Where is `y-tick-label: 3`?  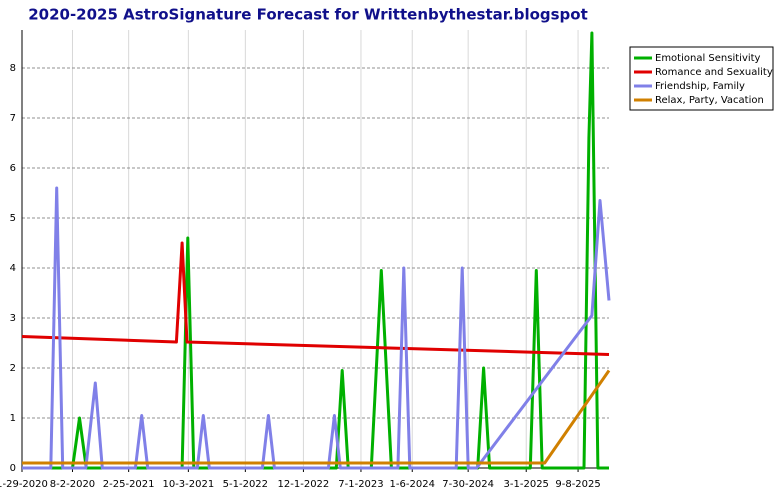
y-tick-label: 3 is located at coordinates (13, 318).